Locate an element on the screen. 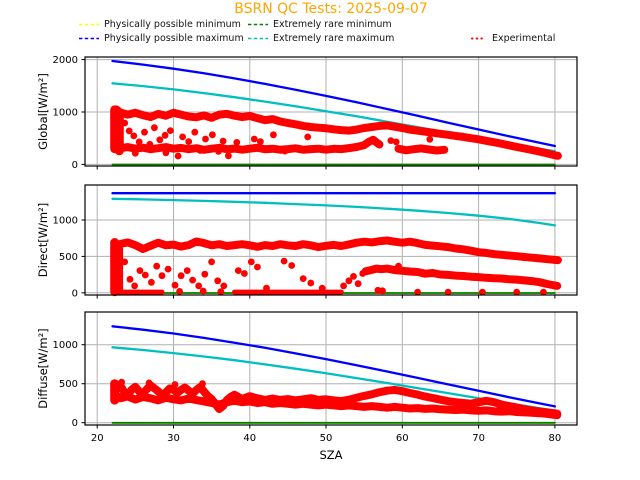 The height and width of the screenshot is (480, 640). legend-item-pp-max: Physically possible maximum is located at coordinates (162, 38).